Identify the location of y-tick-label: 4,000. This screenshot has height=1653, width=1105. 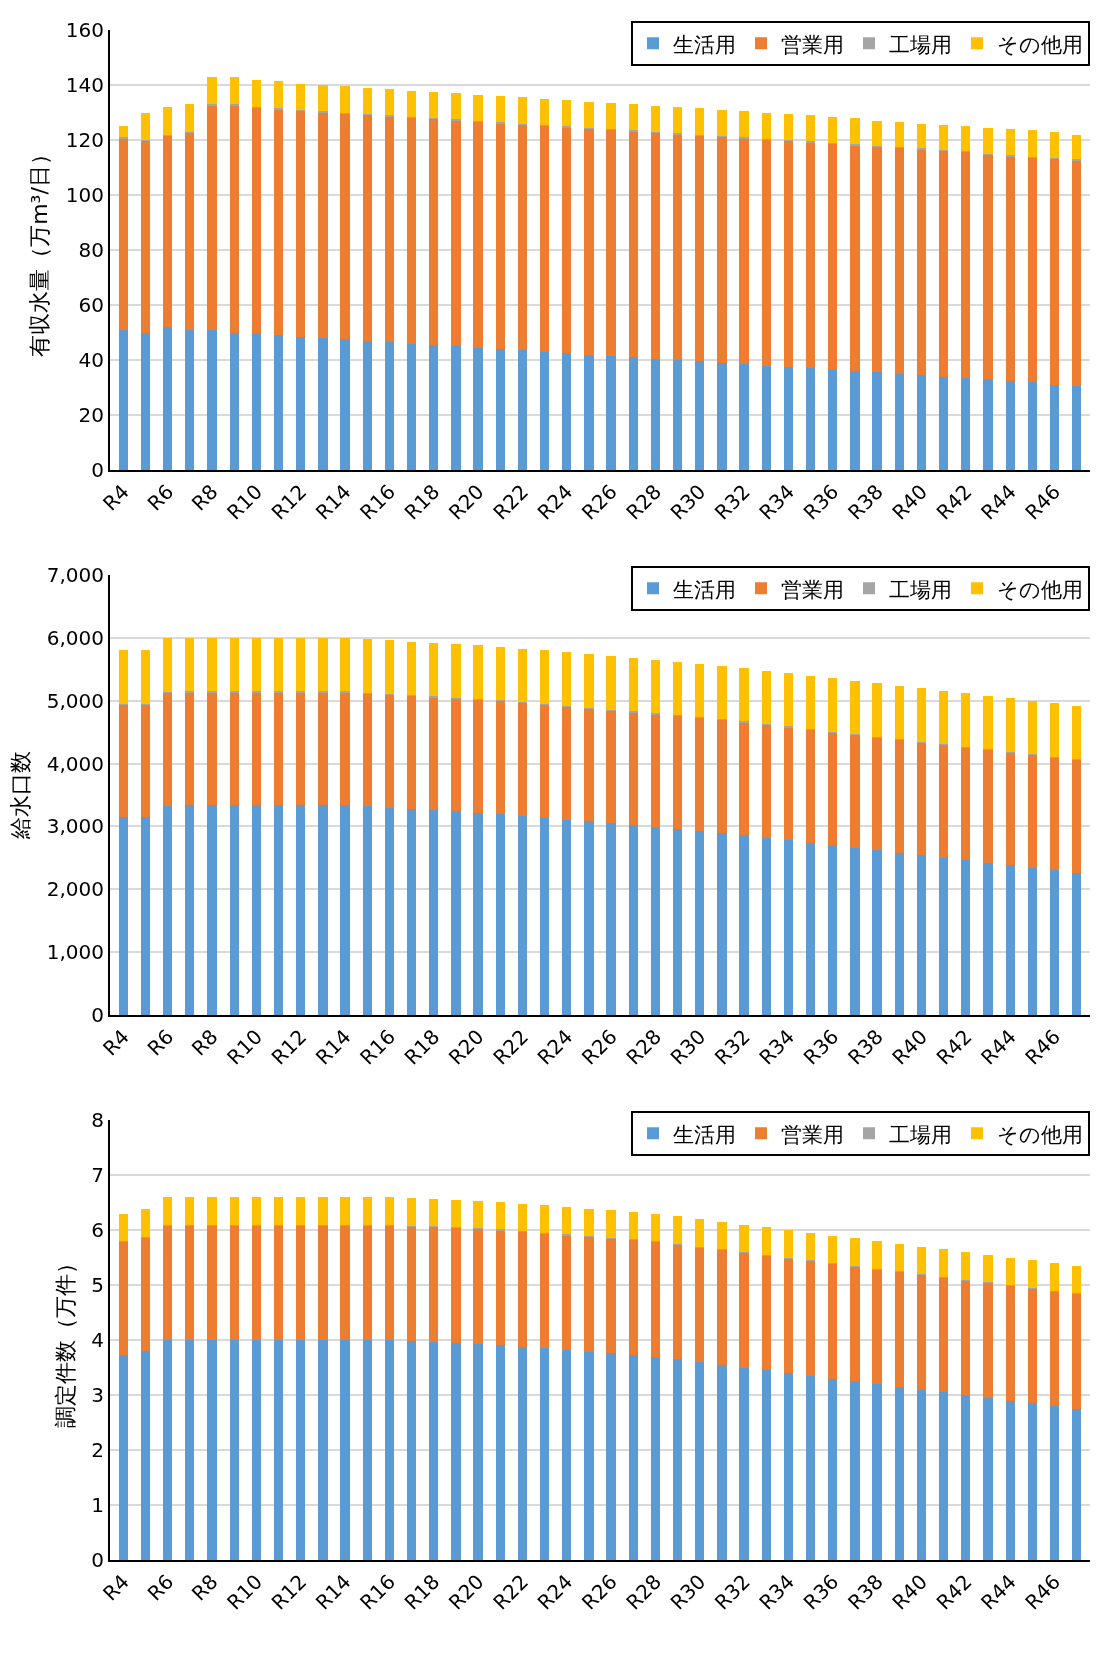
(75, 763).